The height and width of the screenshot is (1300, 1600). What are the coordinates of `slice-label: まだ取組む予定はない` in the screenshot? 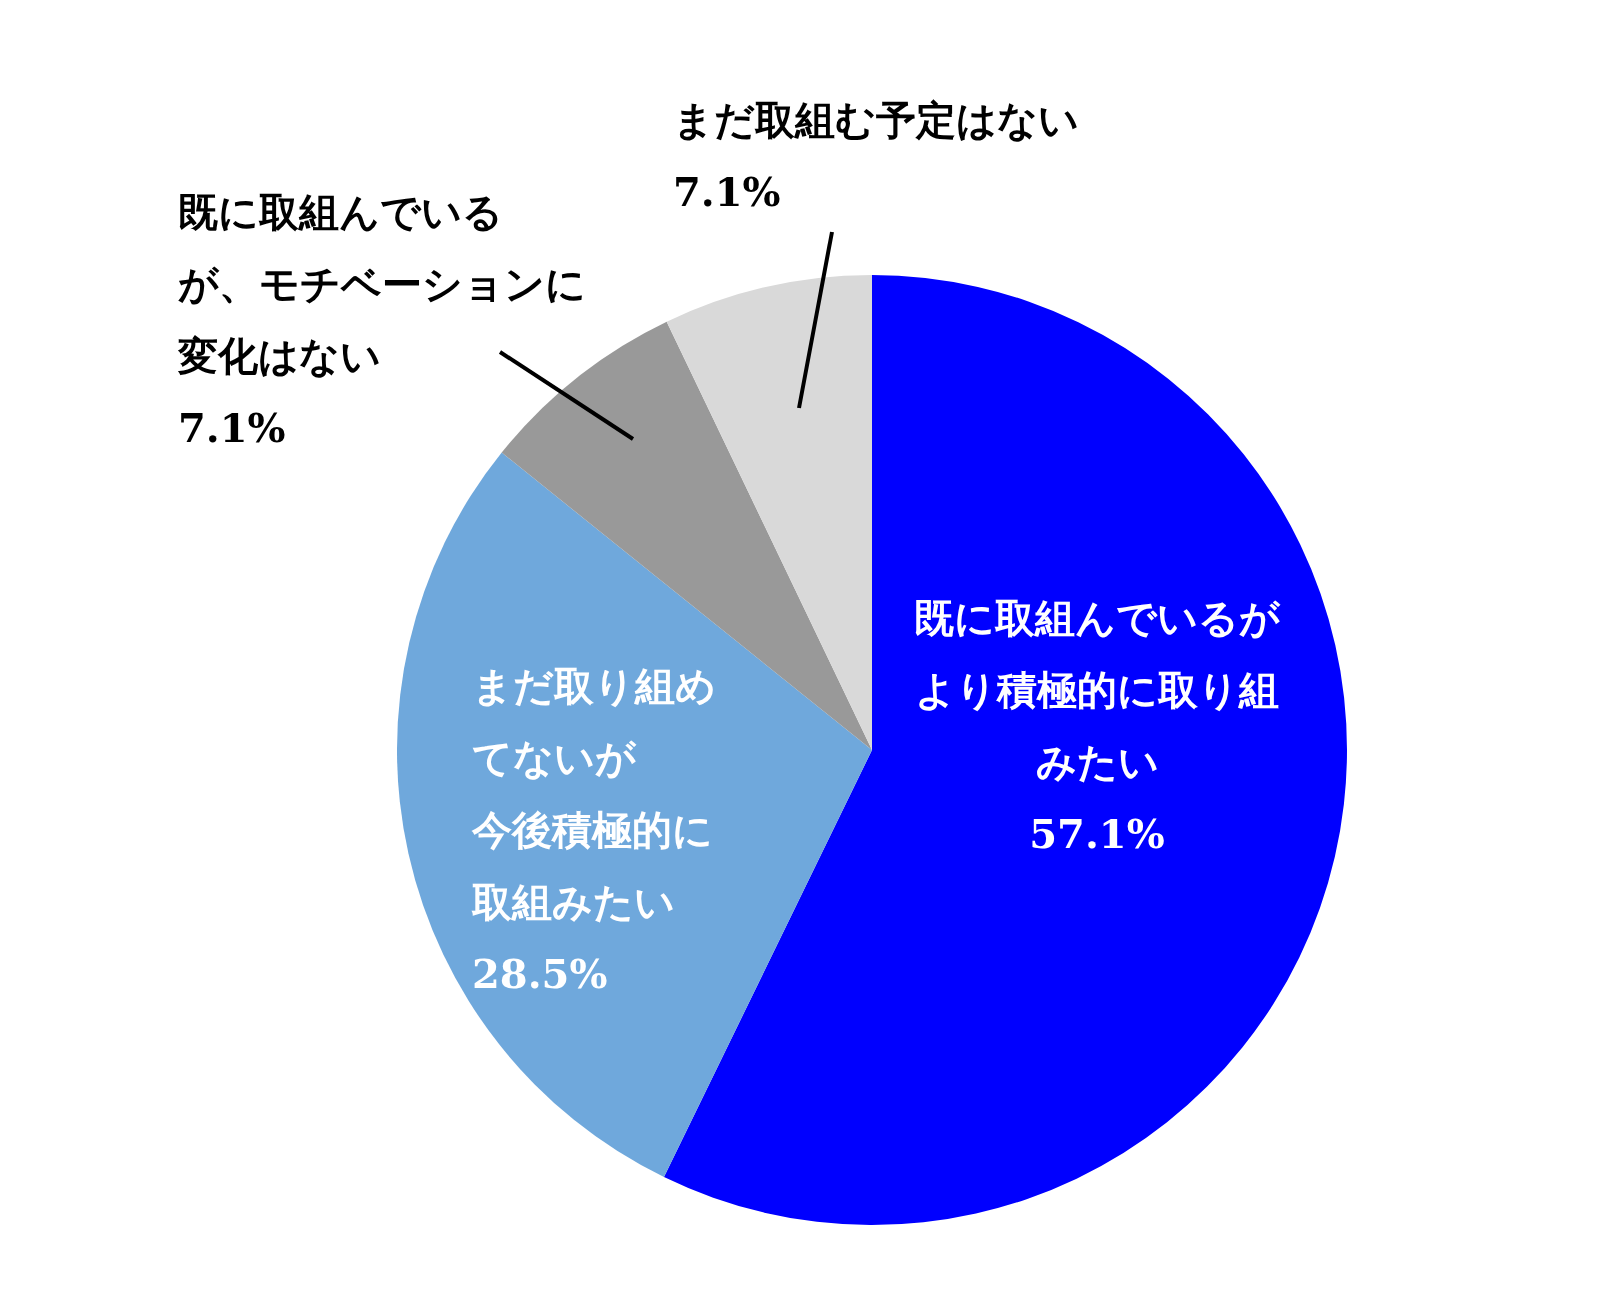 It's located at (876, 119).